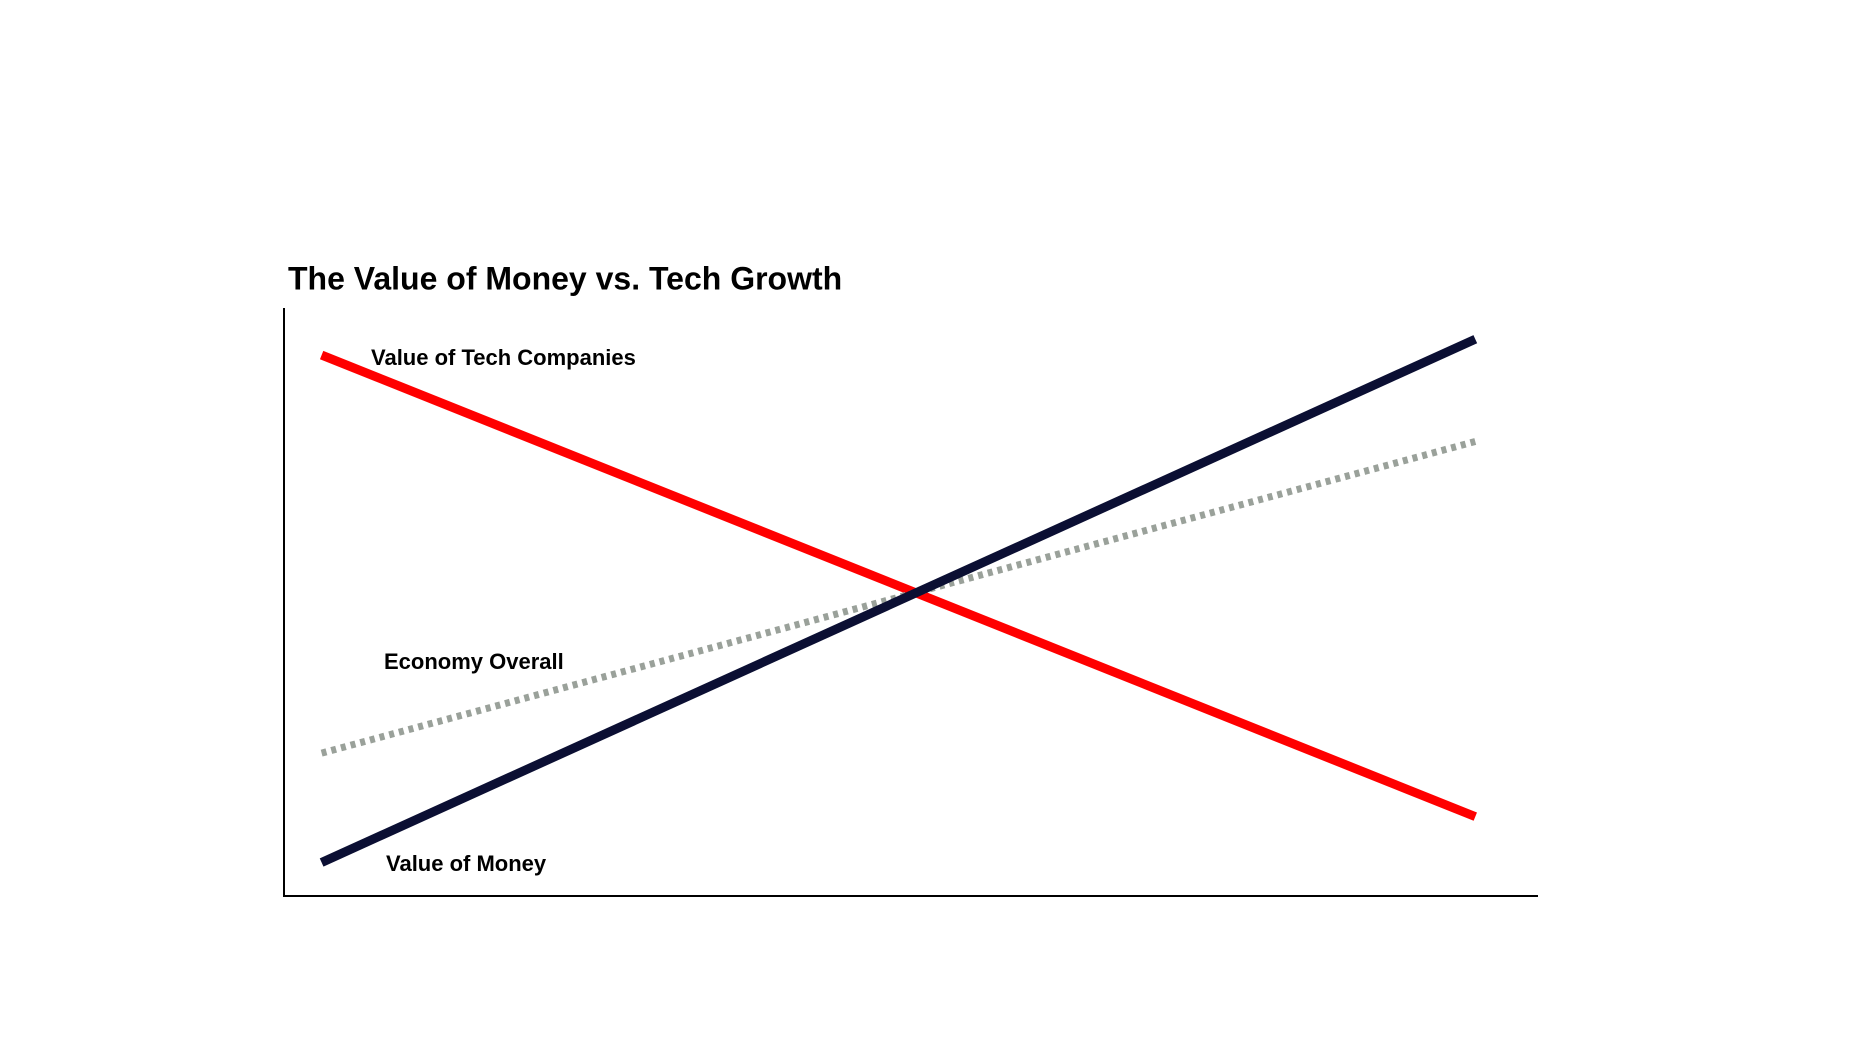  What do you see at coordinates (474, 661) in the screenshot?
I see `series-label: Economy Overall` at bounding box center [474, 661].